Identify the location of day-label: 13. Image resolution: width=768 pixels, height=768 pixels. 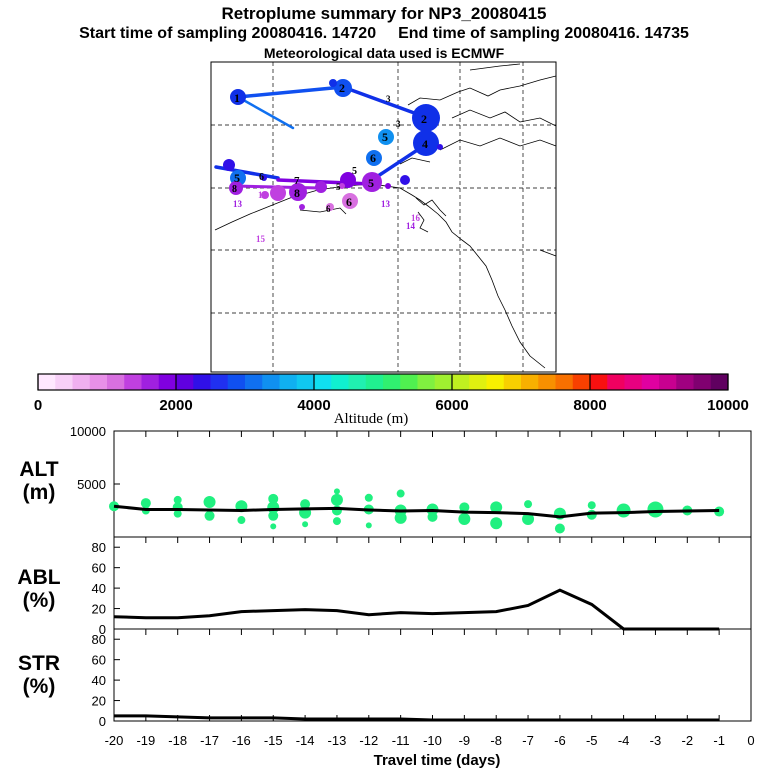
(238, 204).